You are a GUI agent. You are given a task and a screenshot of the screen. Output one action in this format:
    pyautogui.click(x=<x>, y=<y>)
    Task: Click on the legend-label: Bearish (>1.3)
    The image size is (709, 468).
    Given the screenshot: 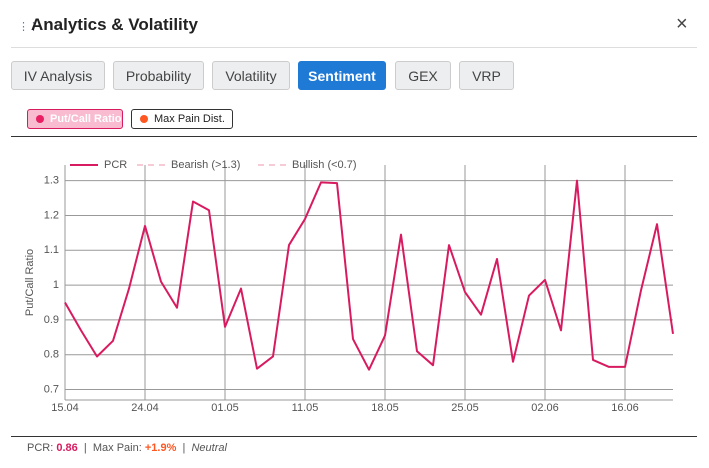 What is the action you would take?
    pyautogui.click(x=205, y=165)
    